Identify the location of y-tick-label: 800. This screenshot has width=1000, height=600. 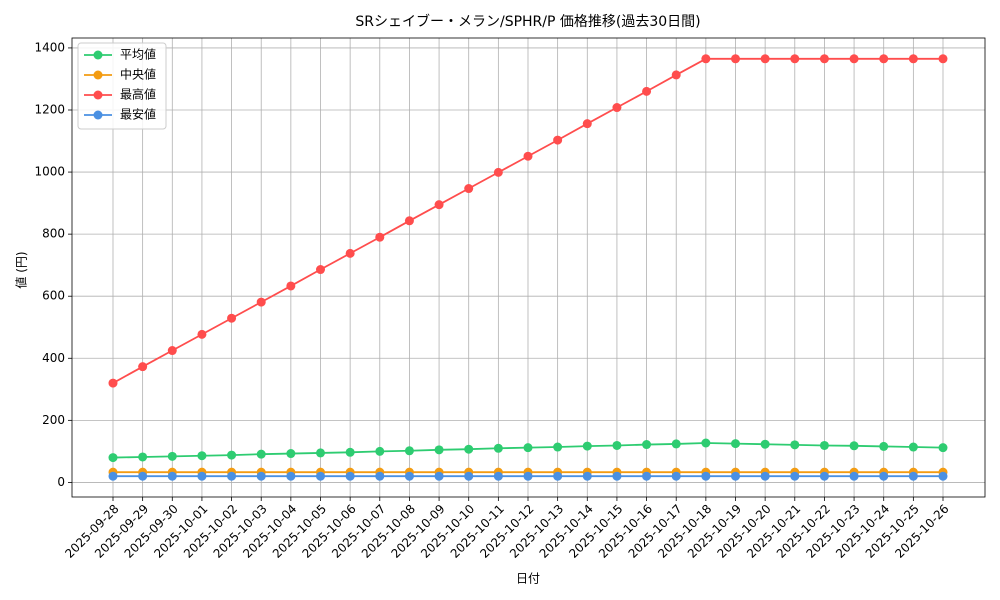
(53, 234).